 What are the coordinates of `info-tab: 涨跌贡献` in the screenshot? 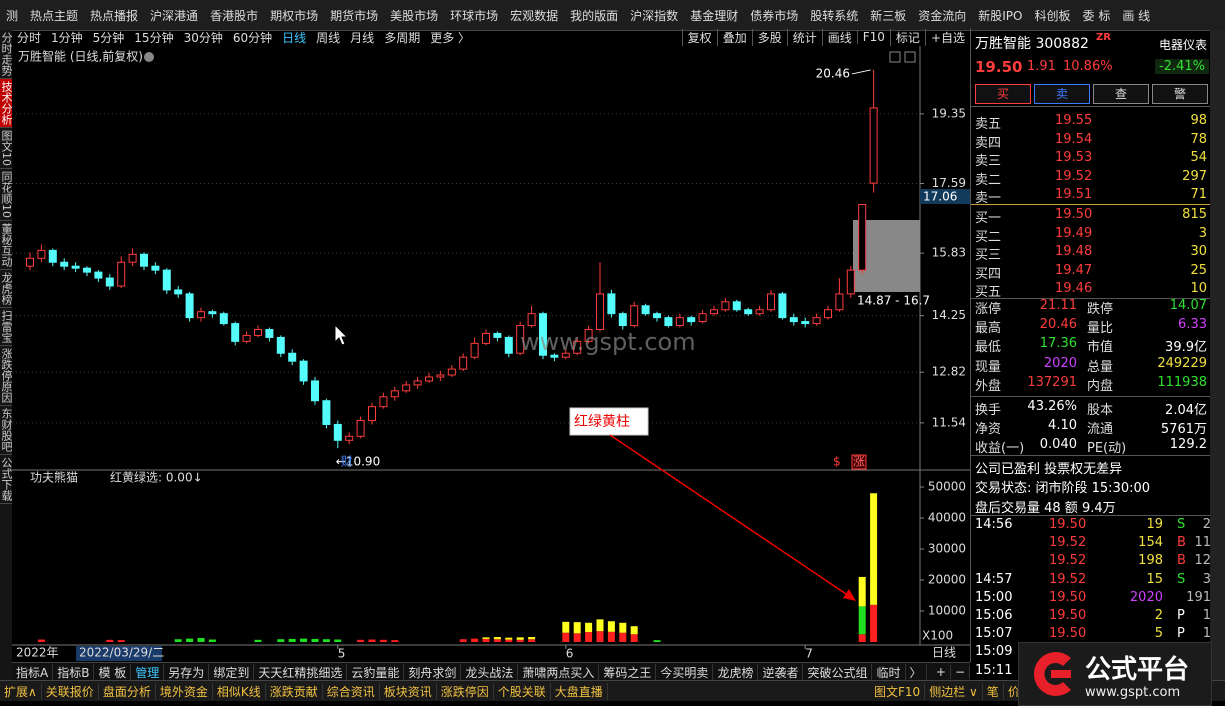 It's located at (294, 691).